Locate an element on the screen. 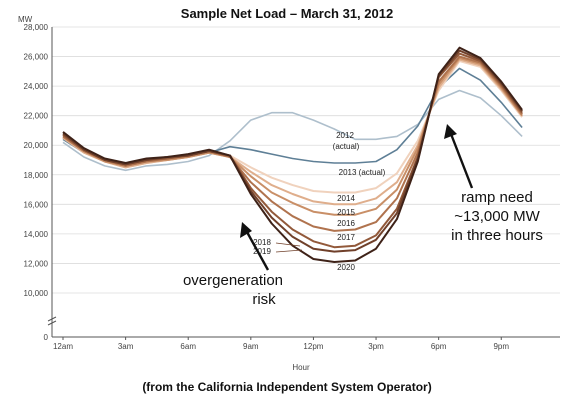 Image resolution: width=574 pixels, height=400 pixels. y-tick-label: 28,000 is located at coordinates (36, 27).